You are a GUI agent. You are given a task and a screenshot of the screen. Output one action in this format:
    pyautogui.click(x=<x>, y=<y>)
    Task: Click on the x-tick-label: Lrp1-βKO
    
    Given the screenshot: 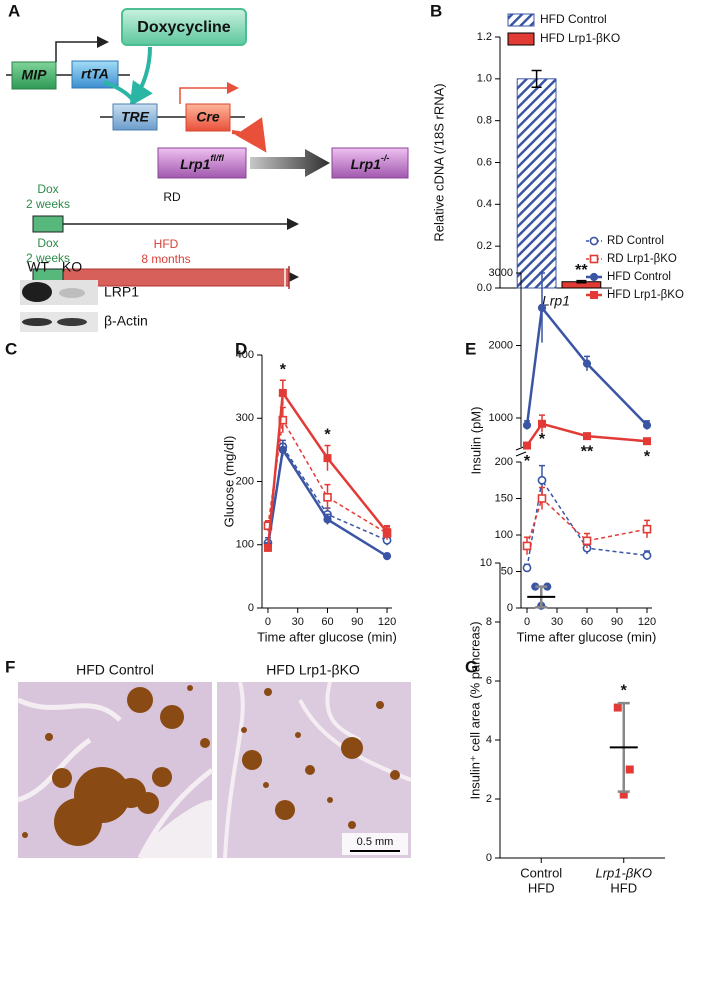 What is the action you would take?
    pyautogui.click(x=623, y=872)
    